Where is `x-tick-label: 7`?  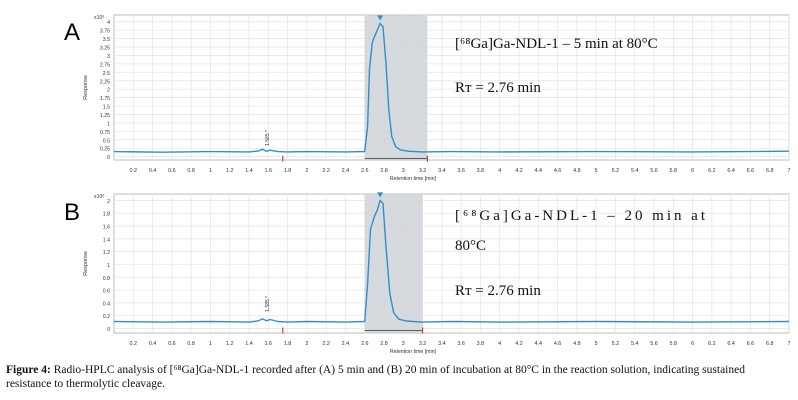
x-tick-label: 7 is located at coordinates (789, 171).